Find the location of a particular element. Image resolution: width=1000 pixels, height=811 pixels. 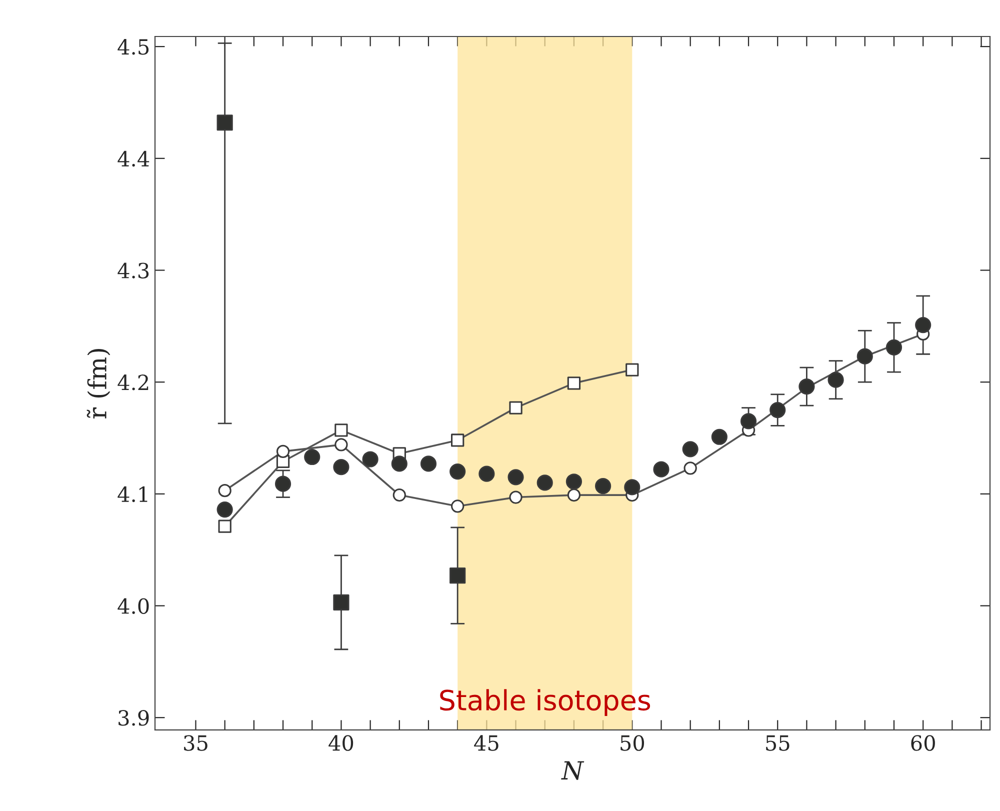

band-label: Stable isotopes is located at coordinates (545, 702).